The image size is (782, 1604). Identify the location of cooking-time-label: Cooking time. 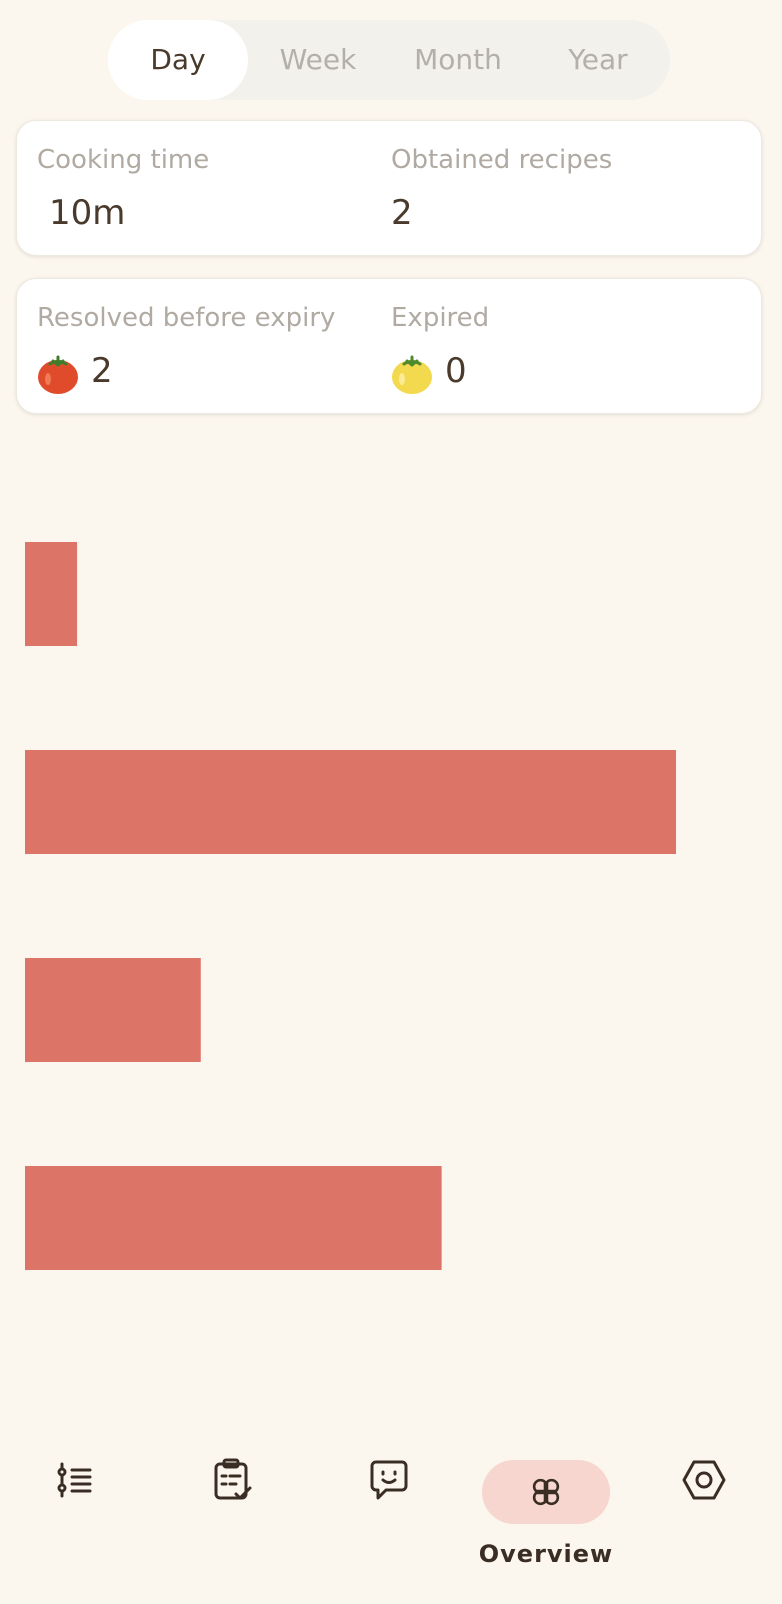
(123, 160).